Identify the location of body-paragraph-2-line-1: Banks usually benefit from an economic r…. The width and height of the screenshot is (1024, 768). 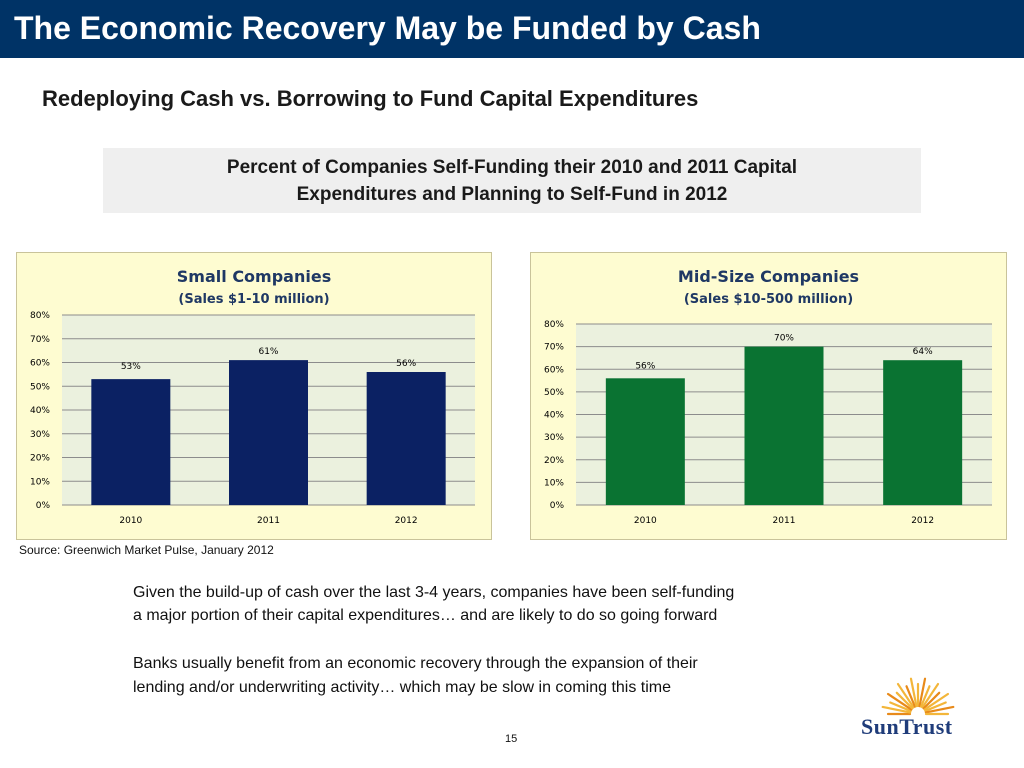
(415, 663).